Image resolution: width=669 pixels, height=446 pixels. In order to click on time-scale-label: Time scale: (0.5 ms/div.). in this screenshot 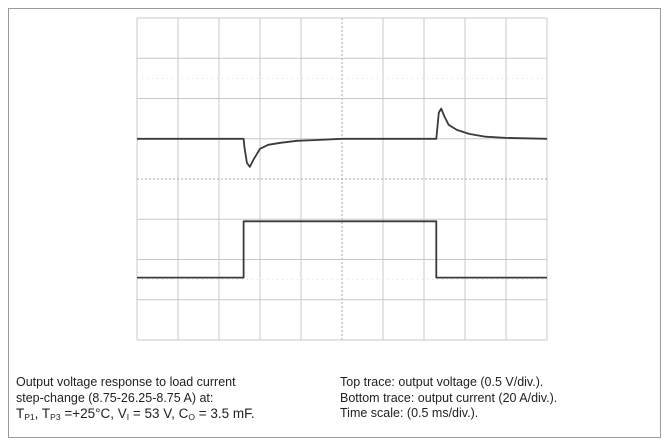, I will do `click(409, 413)`.